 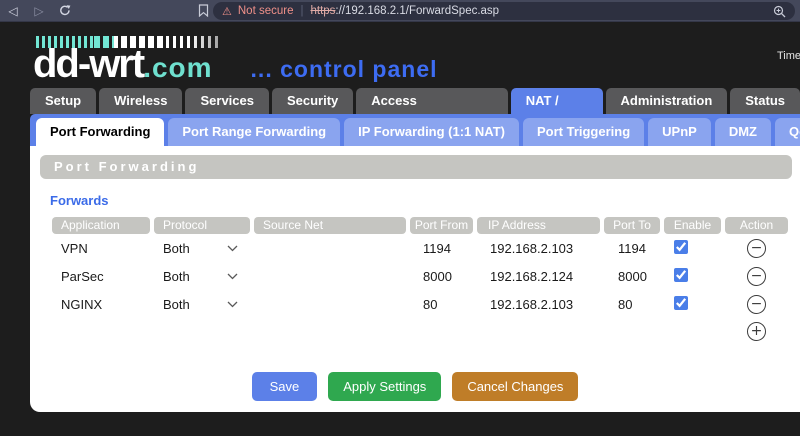 I want to click on table-row: VPN Both 1194 192.168.2.103 1194 −, so click(x=426, y=248).